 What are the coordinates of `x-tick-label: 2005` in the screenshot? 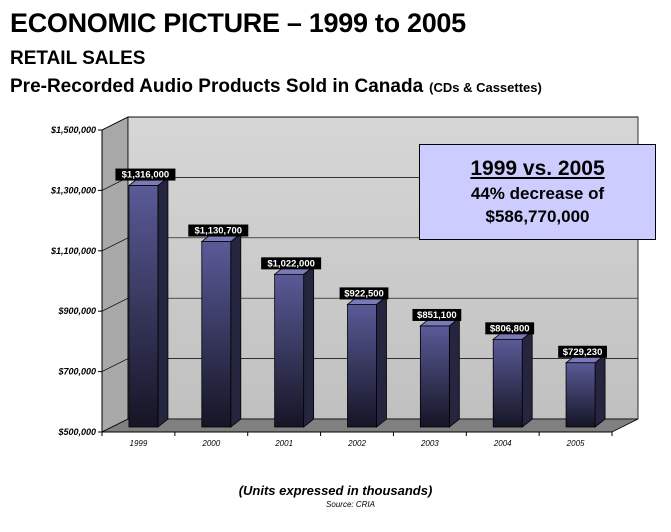 It's located at (575, 443).